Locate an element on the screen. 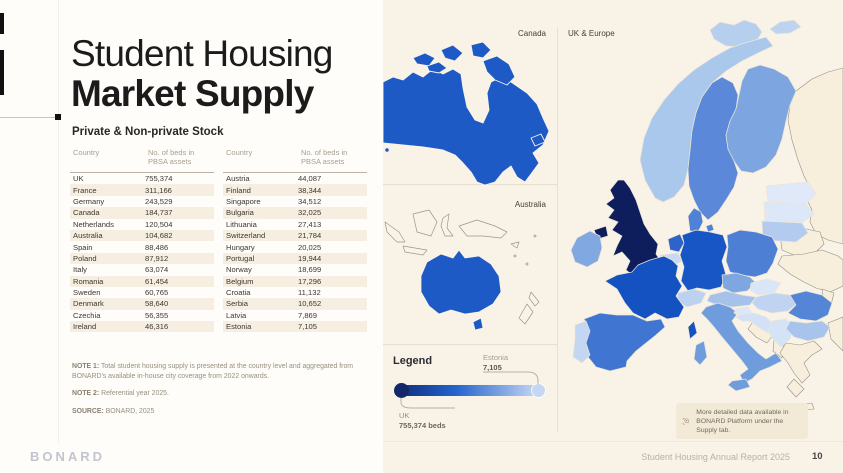 Image resolution: width=843 pixels, height=473 pixels. beds-cell: 184,737 is located at coordinates (159, 213).